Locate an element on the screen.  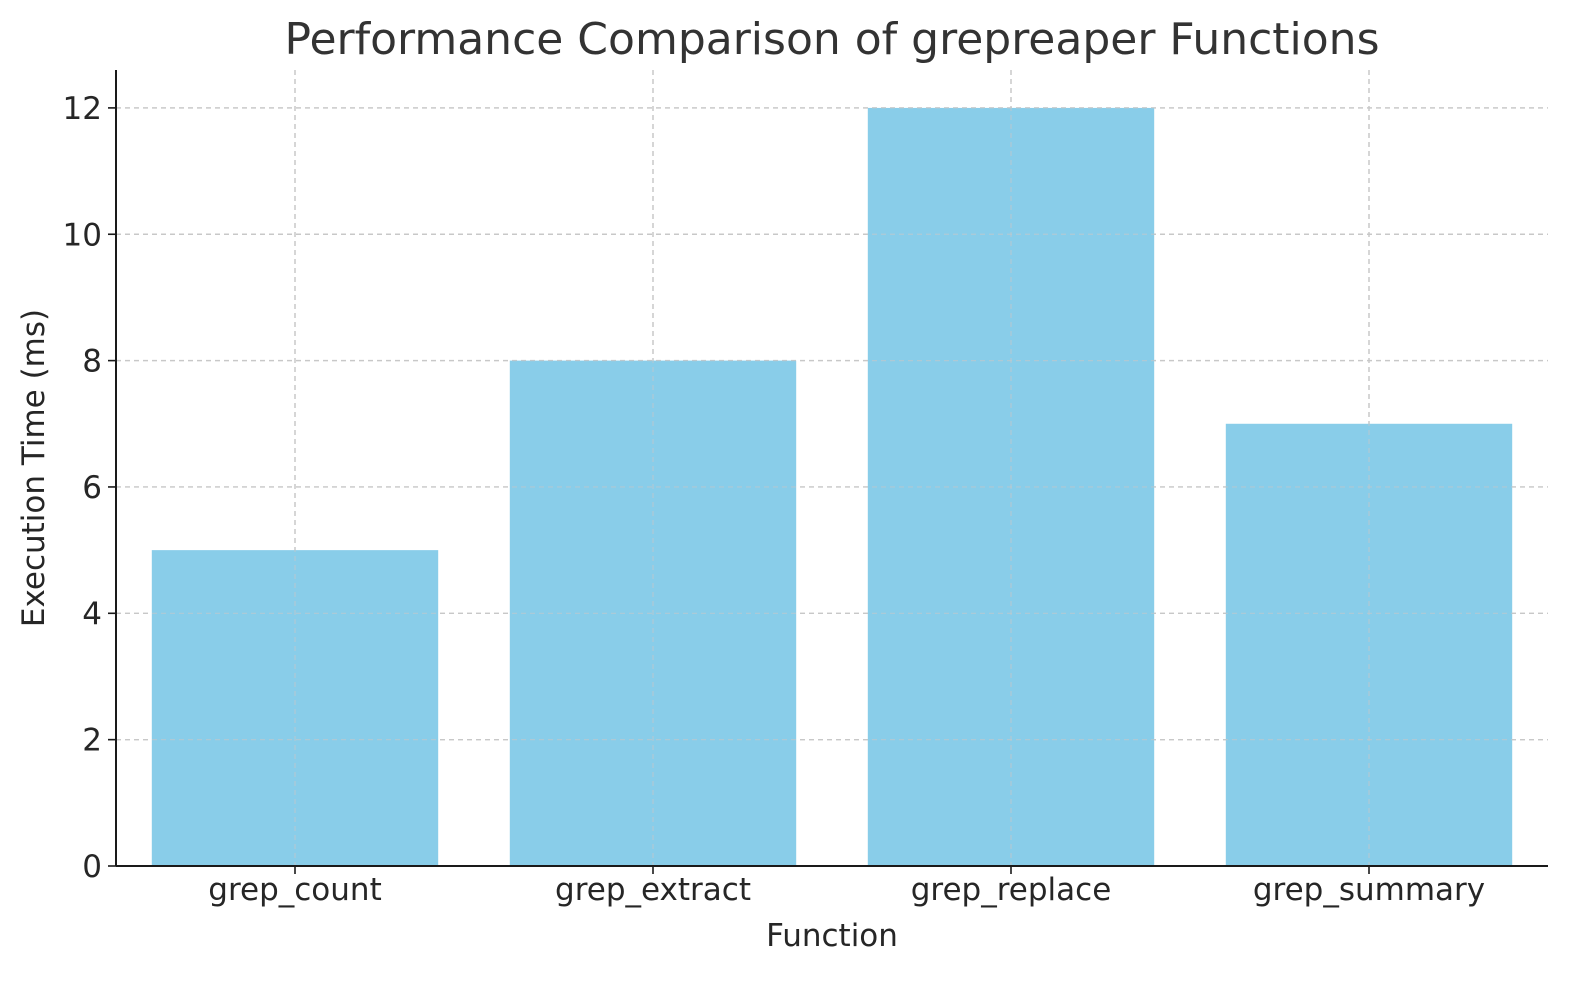
y-tick-label: 0 is located at coordinates (92, 867).